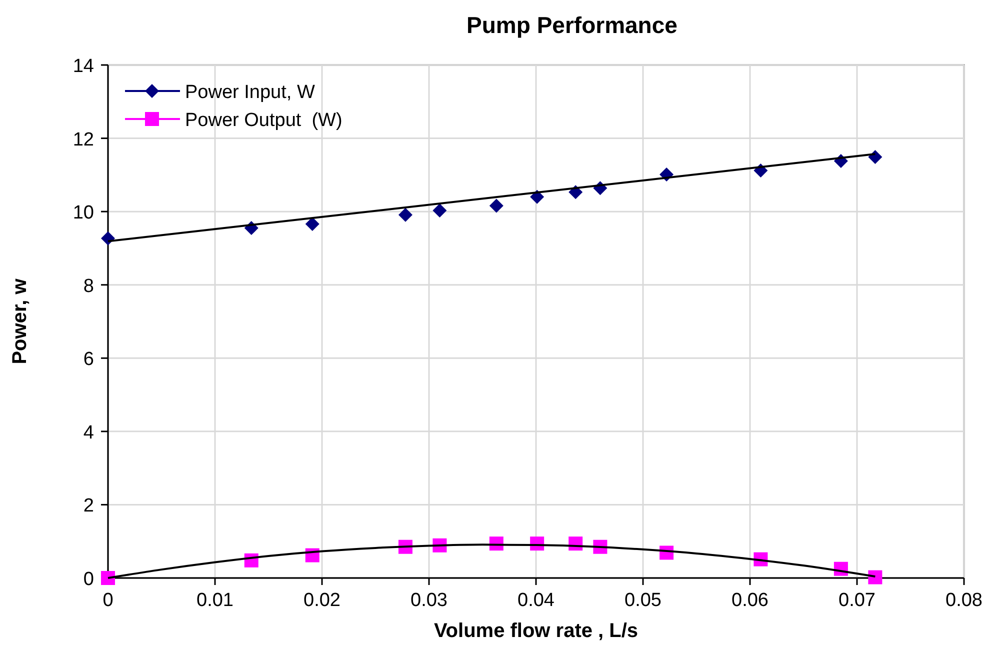 The width and height of the screenshot is (993, 653). What do you see at coordinates (263, 120) in the screenshot?
I see `legend-label: Power Output (W)` at bounding box center [263, 120].